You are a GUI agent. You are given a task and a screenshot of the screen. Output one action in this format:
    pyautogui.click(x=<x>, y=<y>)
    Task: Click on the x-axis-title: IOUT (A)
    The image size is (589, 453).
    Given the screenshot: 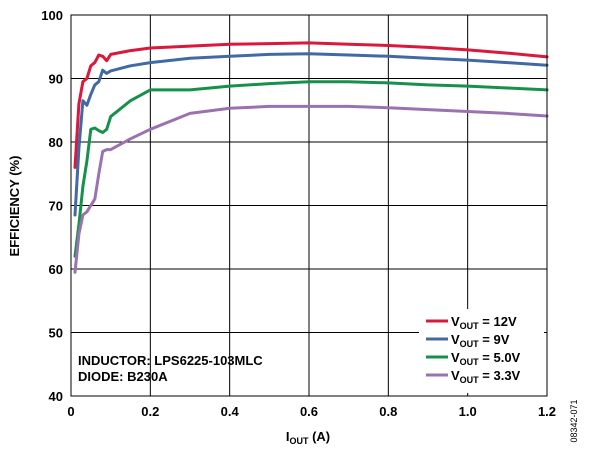 What is the action you would take?
    pyautogui.click(x=308, y=437)
    